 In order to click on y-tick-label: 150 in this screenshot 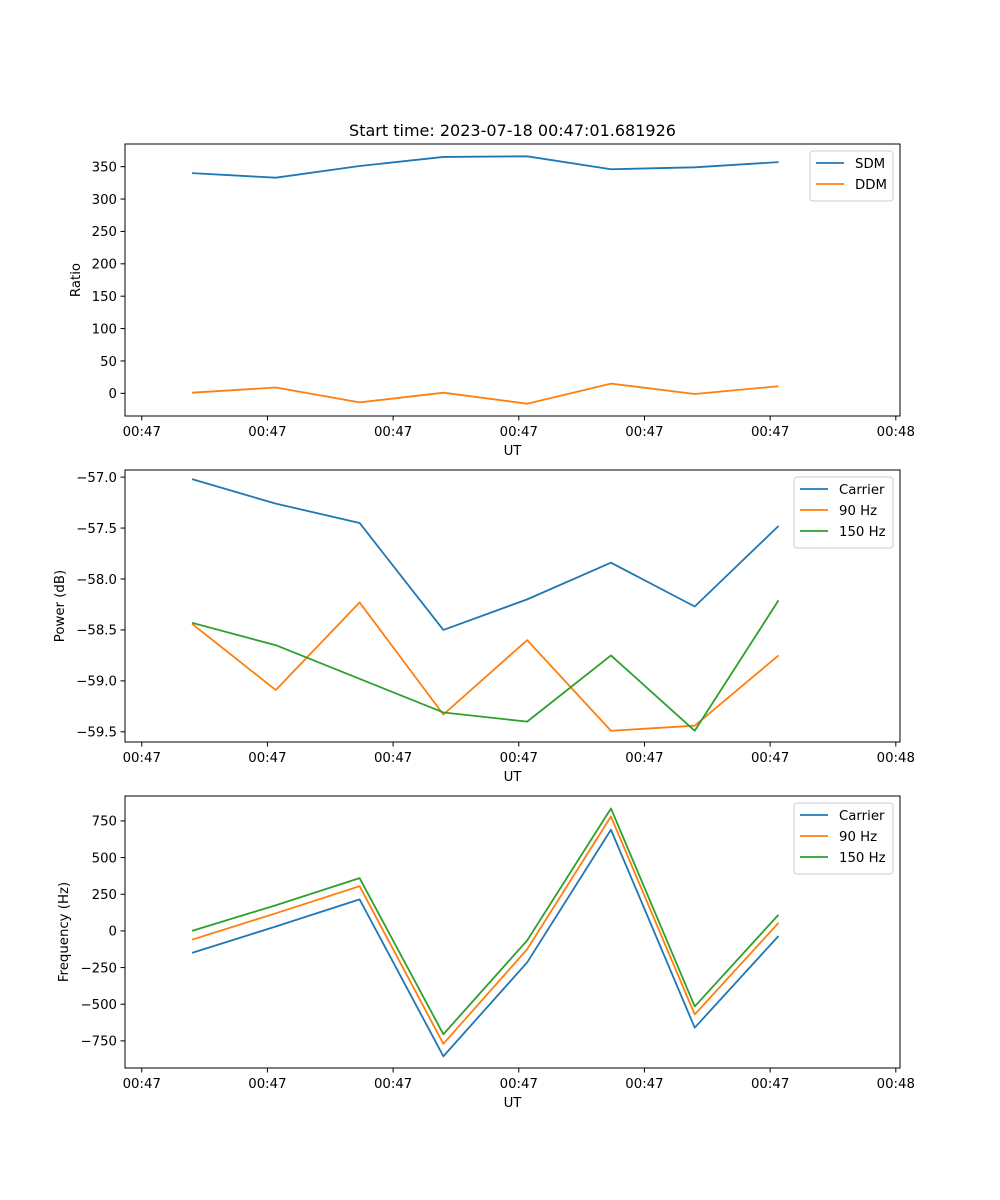, I will do `click(104, 297)`.